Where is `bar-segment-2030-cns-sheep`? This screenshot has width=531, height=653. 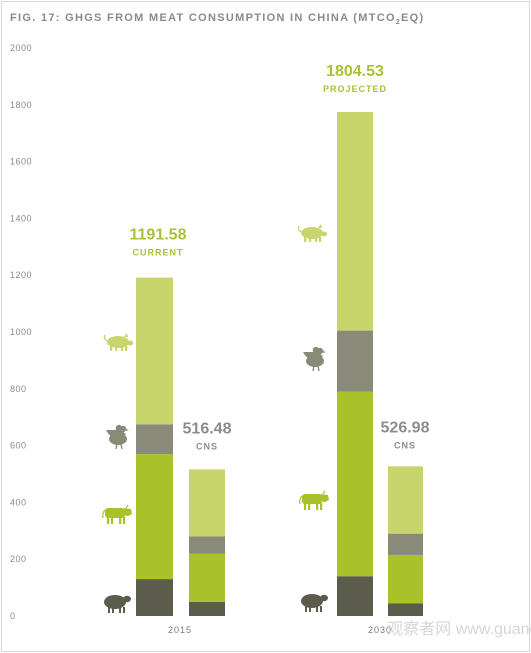
bar-segment-2030-cns-sheep is located at coordinates (405, 609).